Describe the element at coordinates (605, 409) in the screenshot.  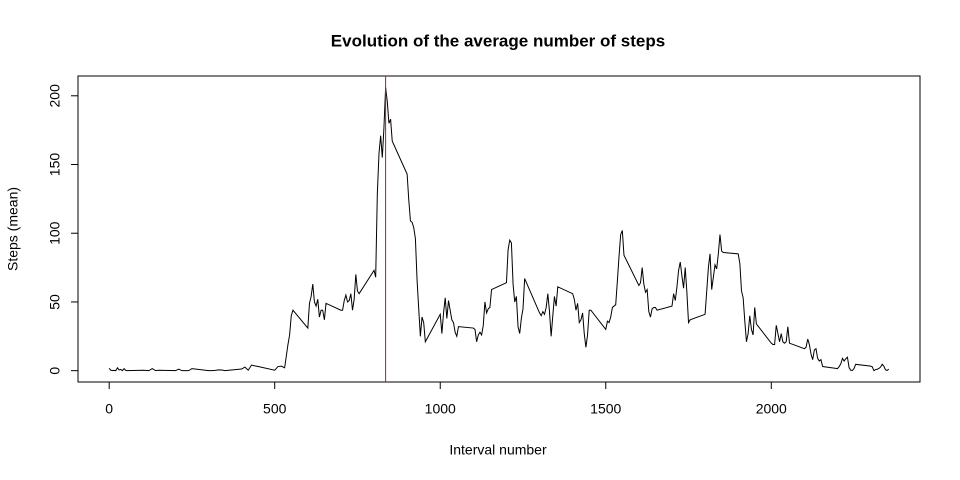
I see `x-tick-label: 1500` at that location.